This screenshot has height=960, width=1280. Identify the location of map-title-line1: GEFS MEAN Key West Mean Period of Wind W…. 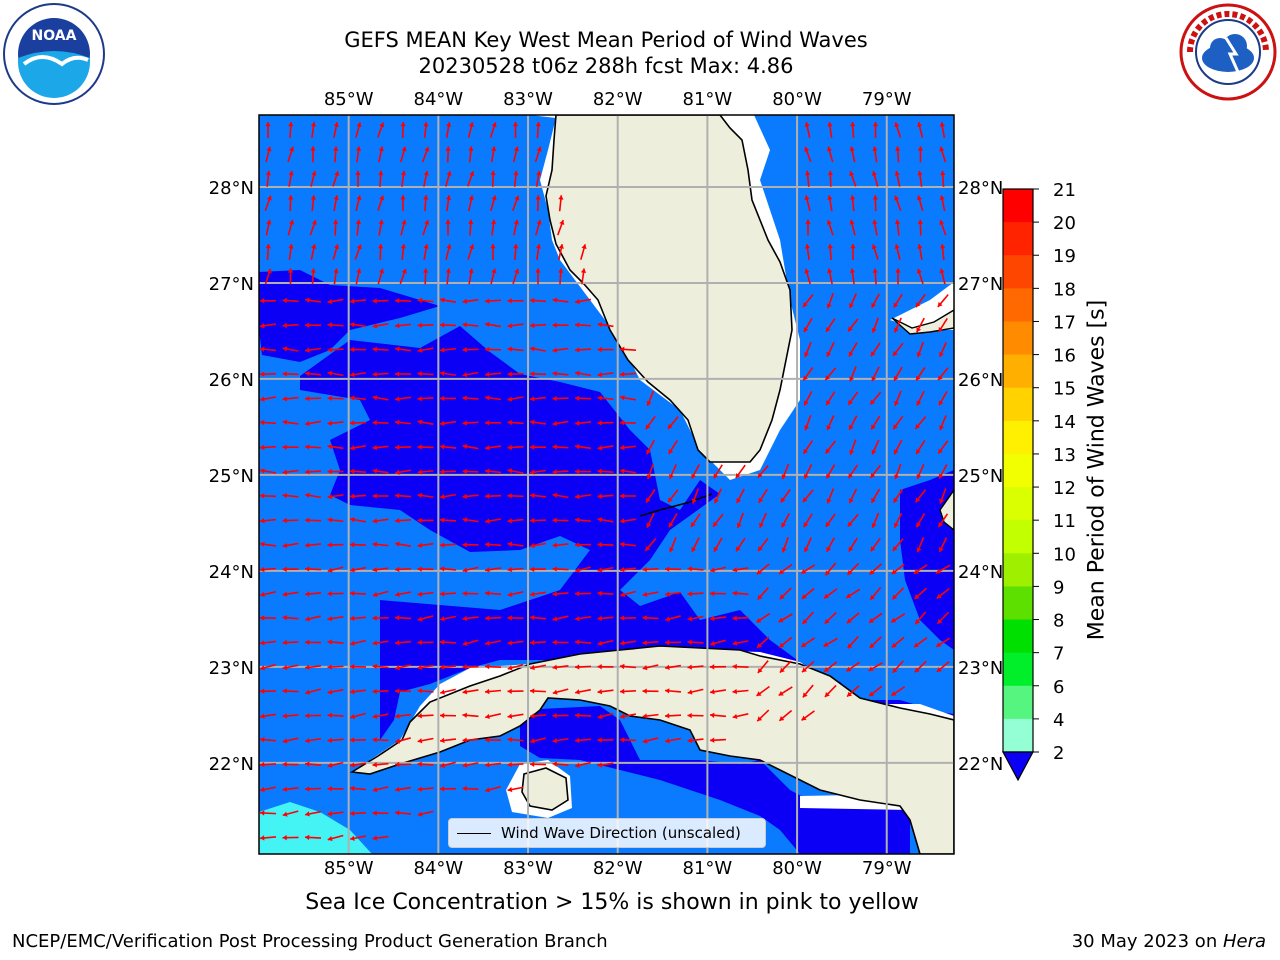
(606, 40).